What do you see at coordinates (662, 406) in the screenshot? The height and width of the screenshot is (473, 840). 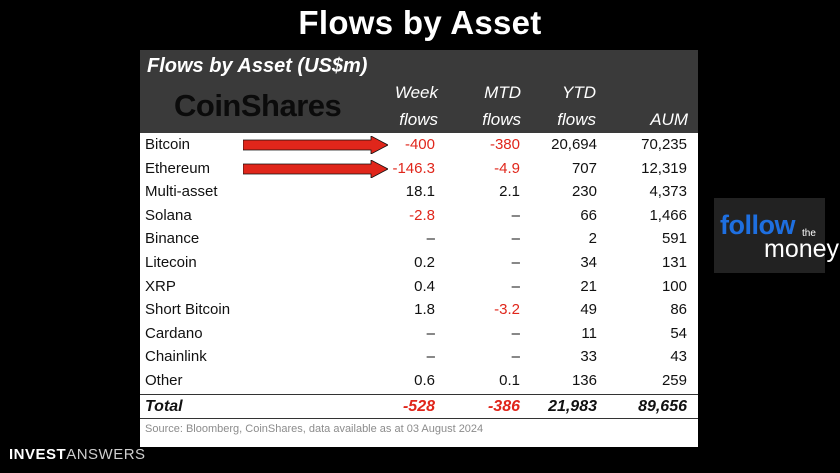 I see `total-aum: 89,656` at bounding box center [662, 406].